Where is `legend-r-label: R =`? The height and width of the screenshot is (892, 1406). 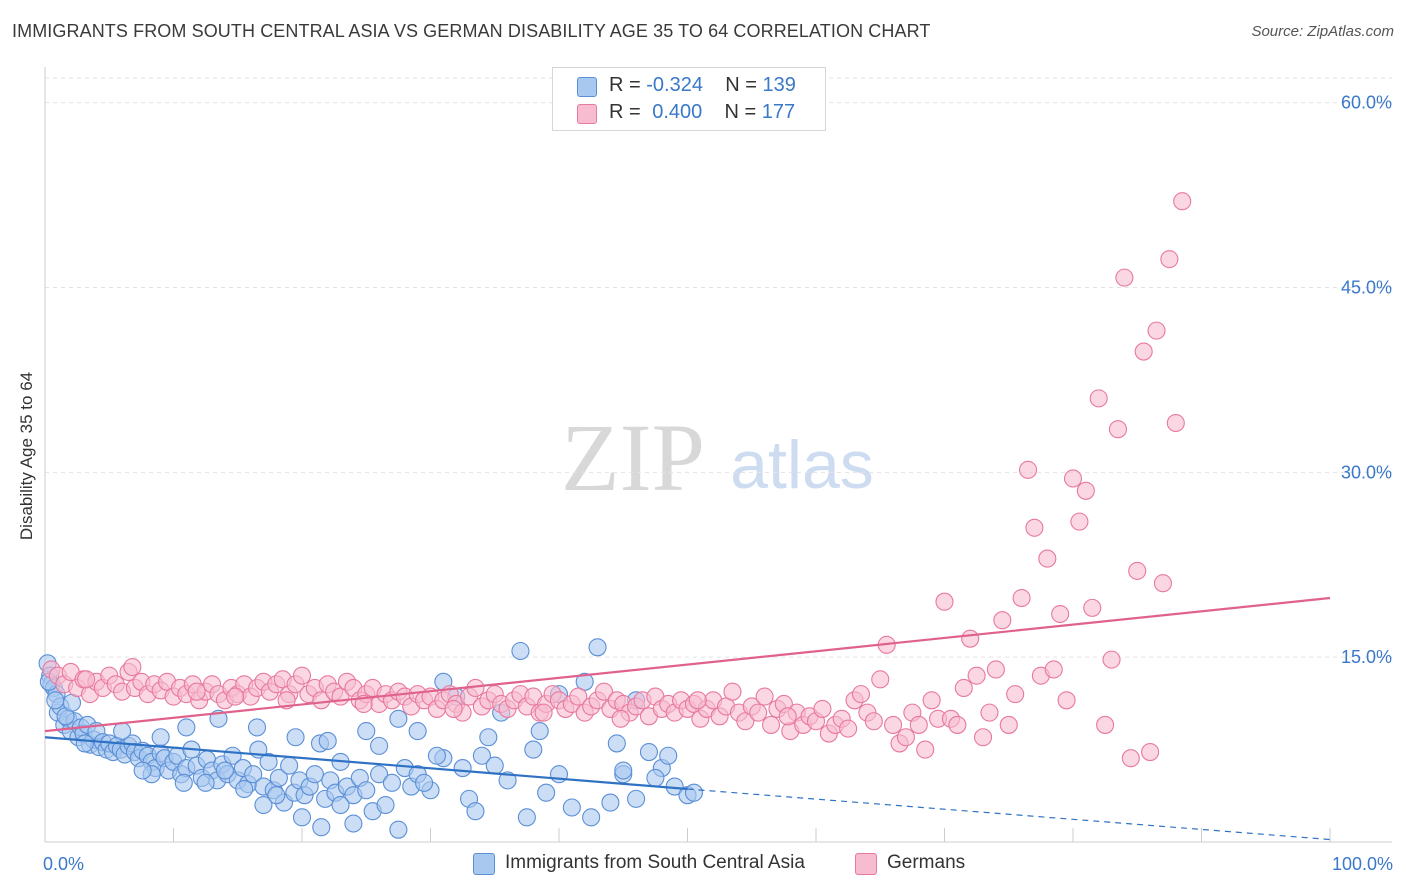
legend-r-label: R = is located at coordinates (625, 85).